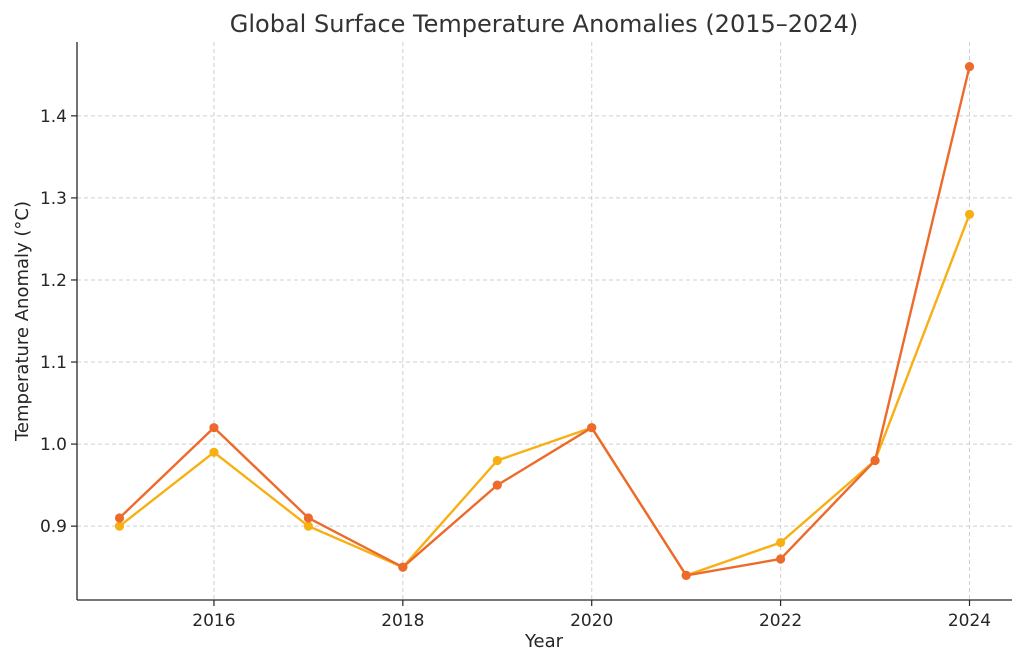  I want to click on x-tick-label: 2022, so click(780, 621).